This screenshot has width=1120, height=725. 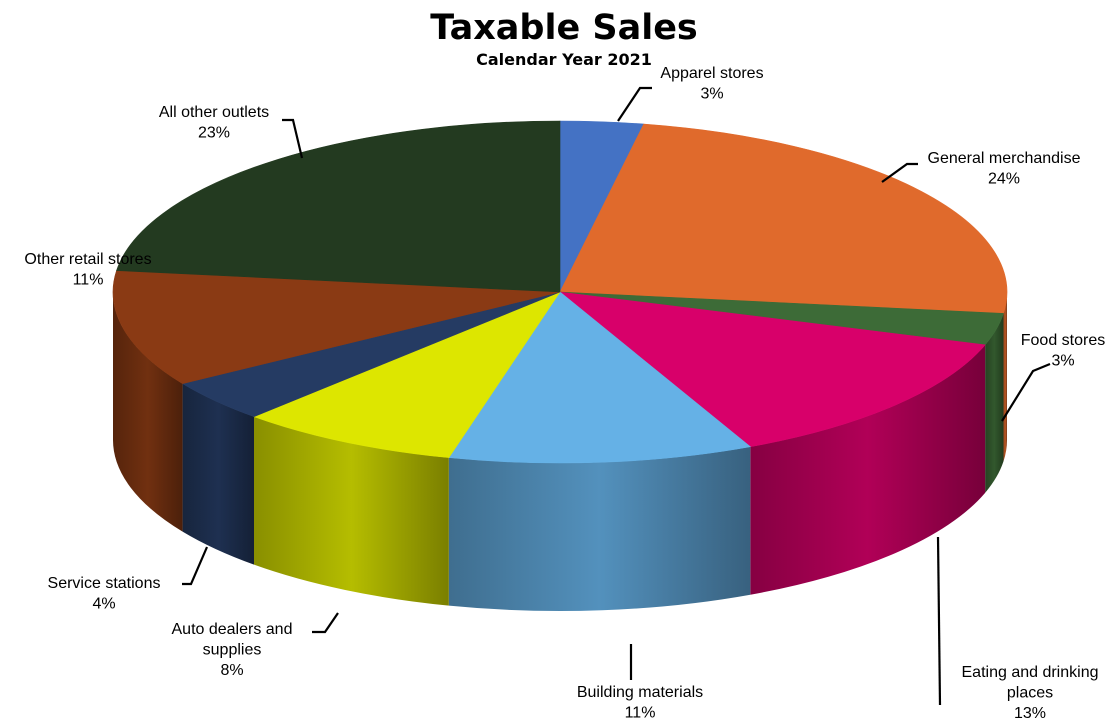 I want to click on leader-line-service-stations, so click(x=195, y=566).